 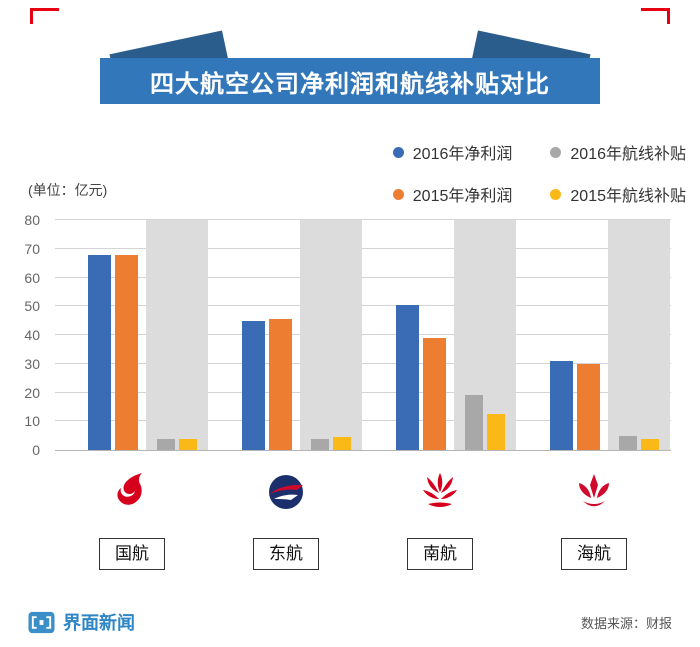 What do you see at coordinates (68, 190) in the screenshot?
I see `unit-label: (单位：亿元)` at bounding box center [68, 190].